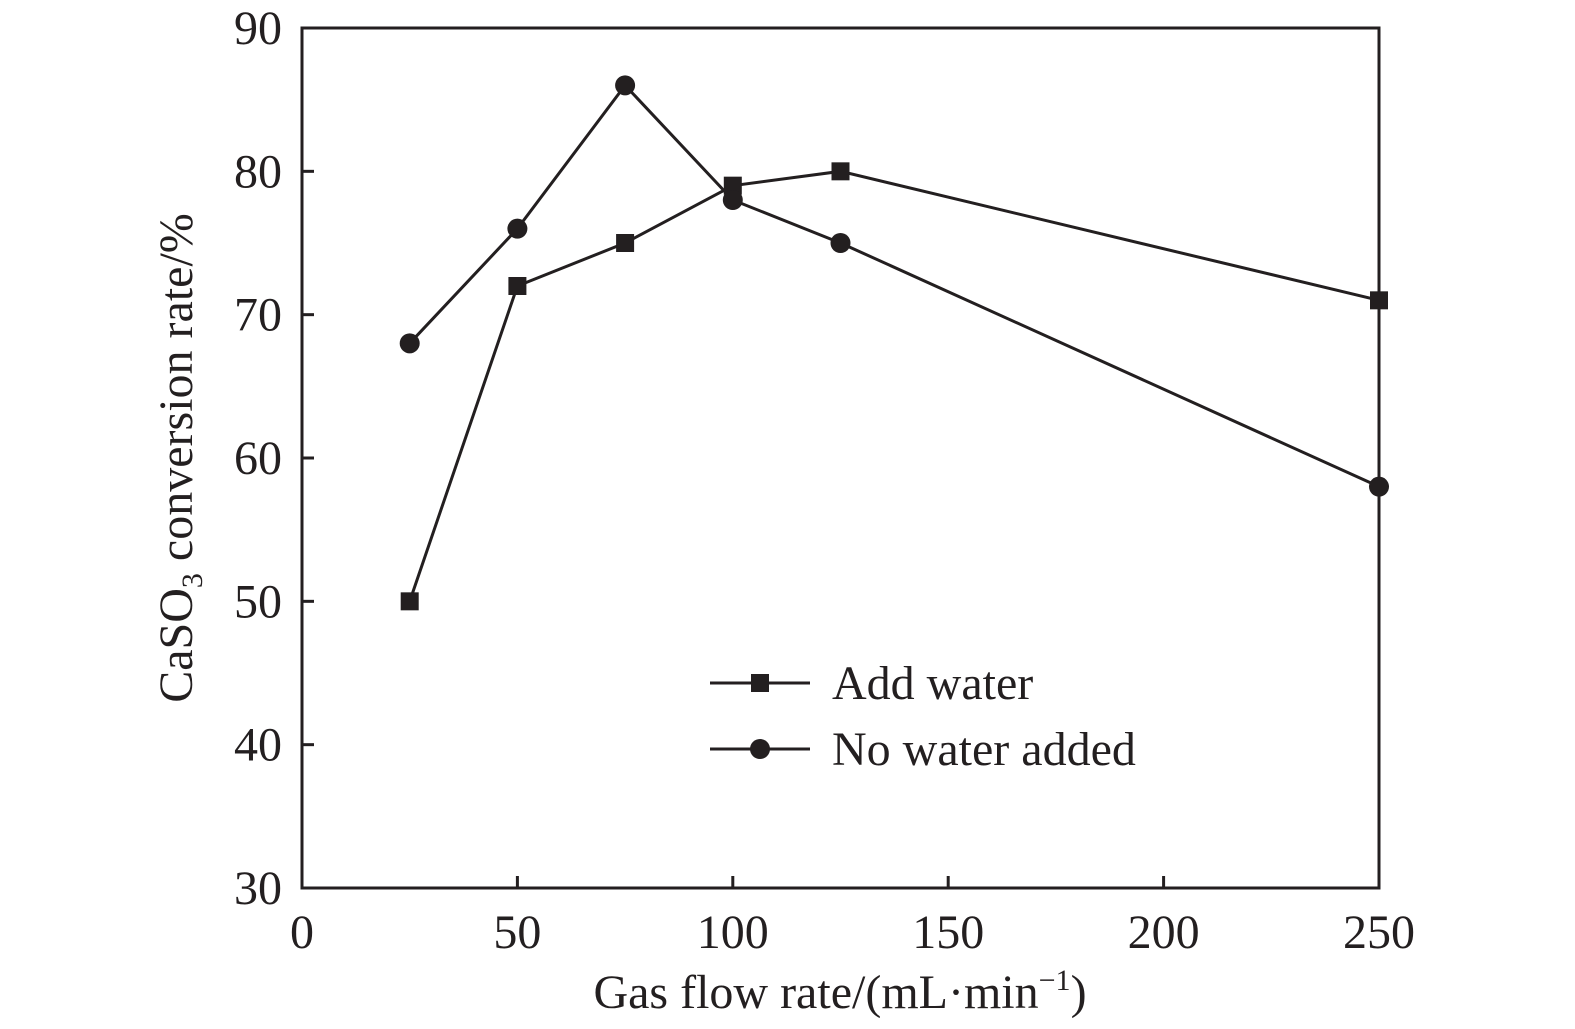 Image resolution: width=1575 pixels, height=1029 pixels. Describe the element at coordinates (1164, 932) in the screenshot. I see `x-tick-label: 200` at that location.